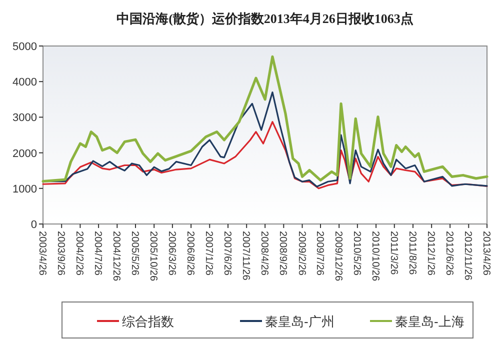 Image resolution: width=499 pixels, height=340 pixels. Describe the element at coordinates (42, 253) in the screenshot. I see `x-tick-label: 2003/4/26` at that location.